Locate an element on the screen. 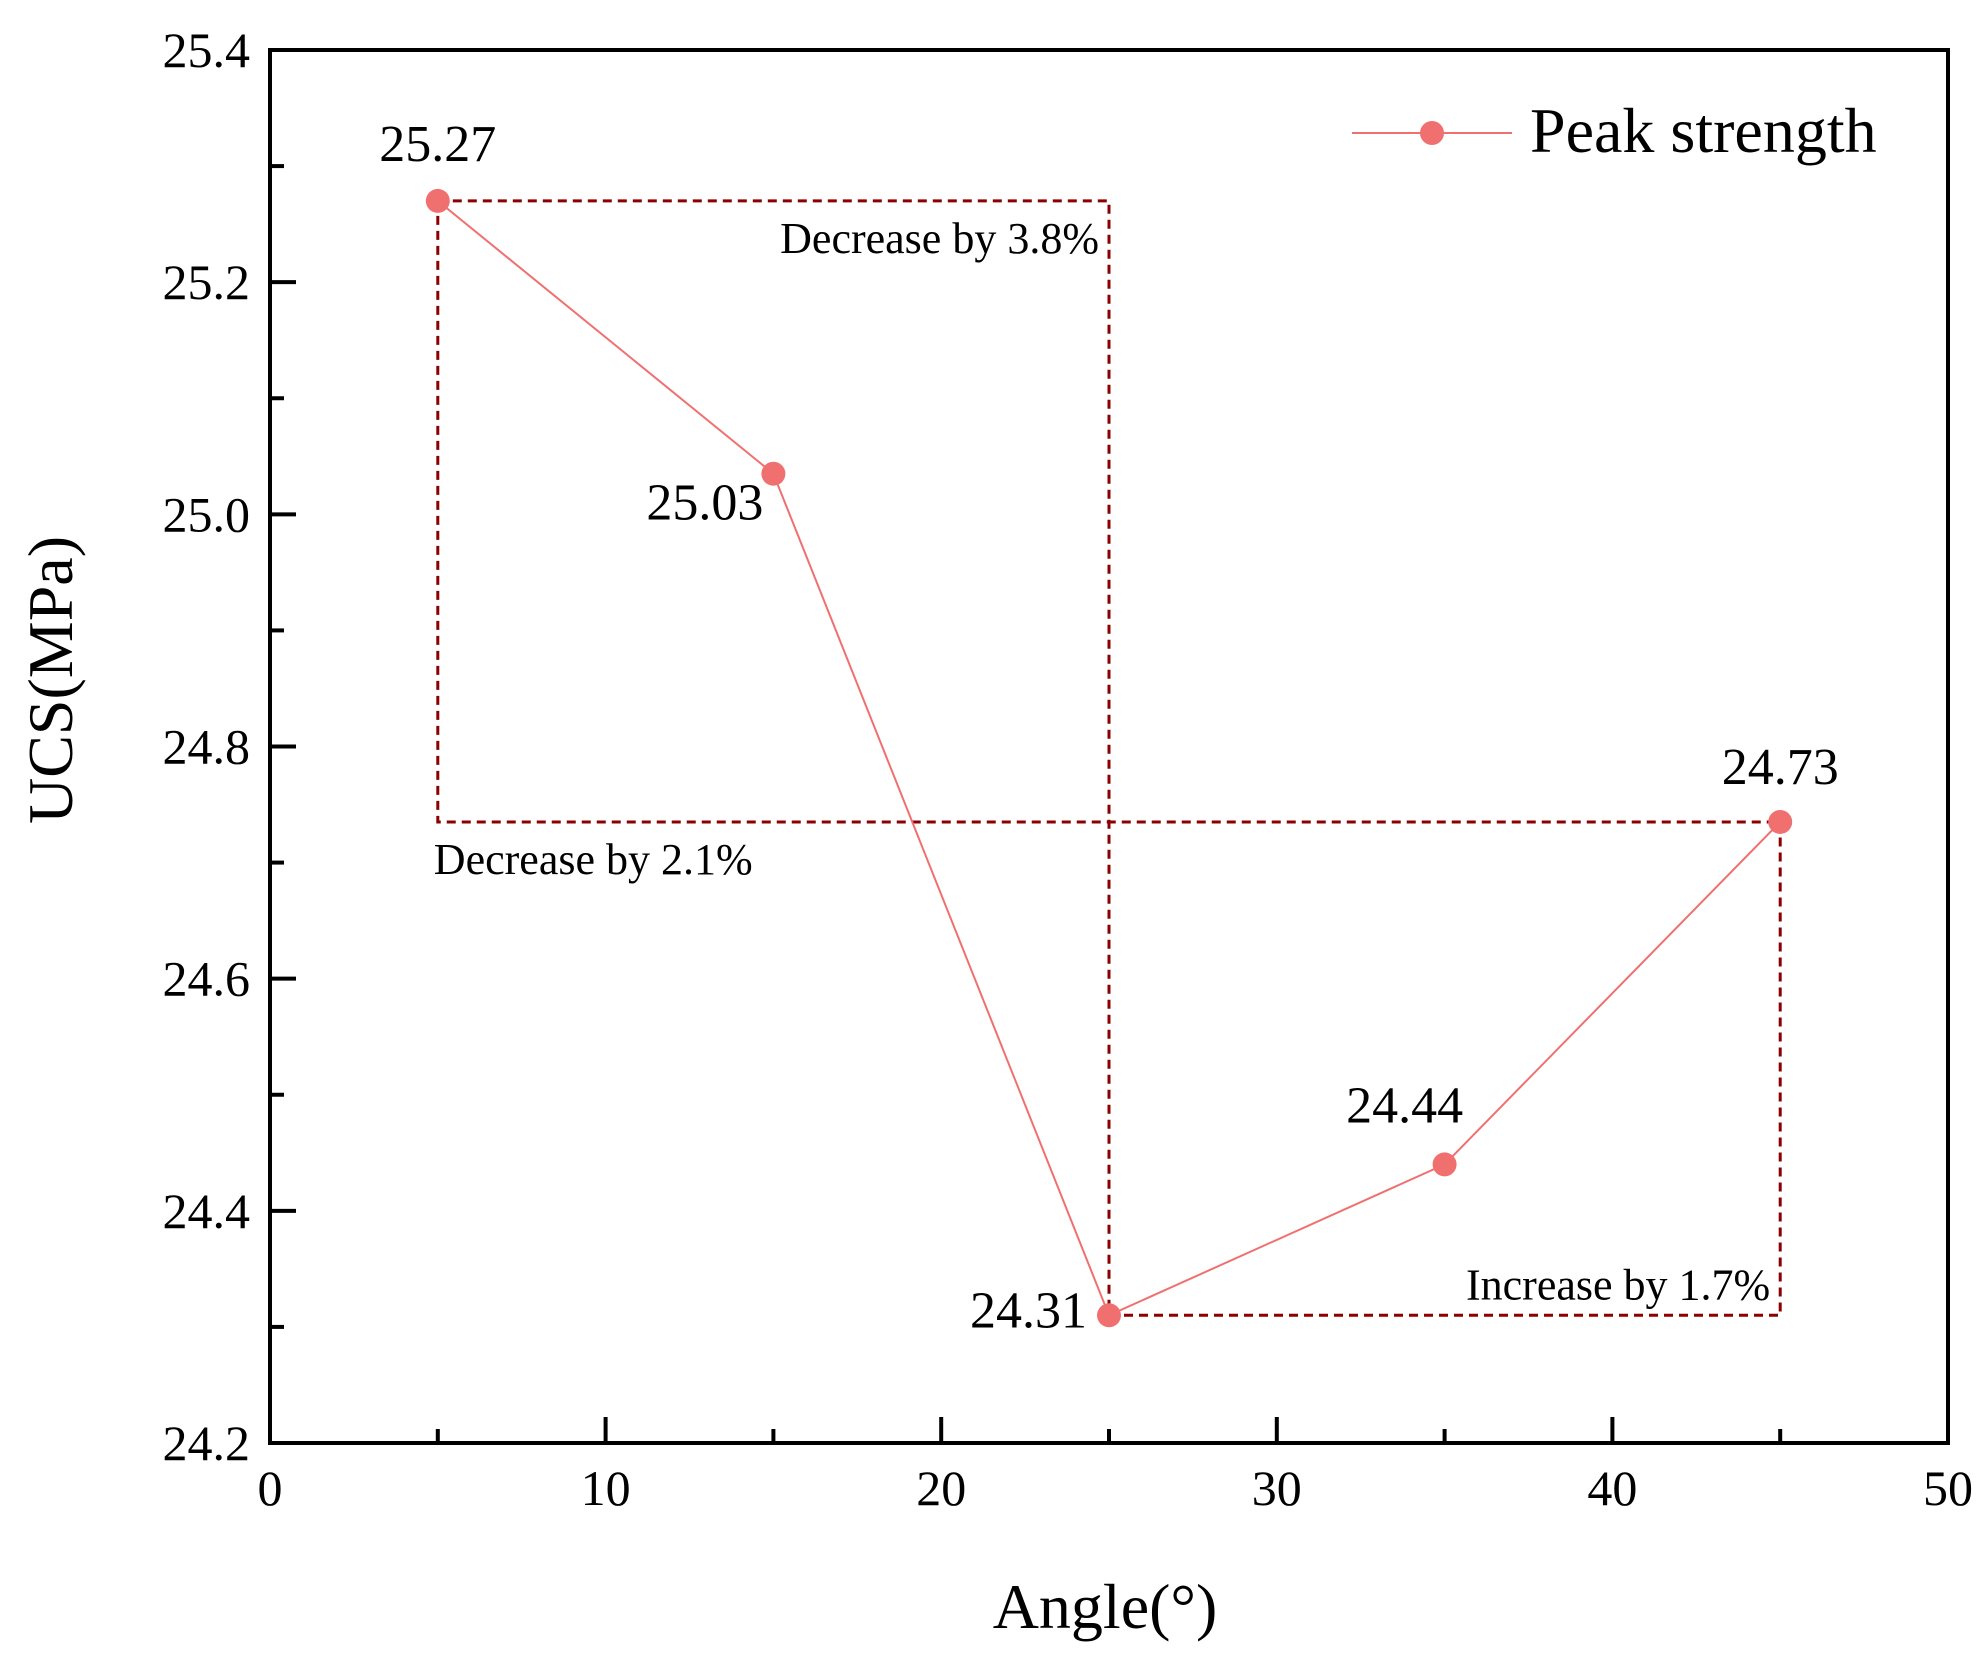 Image resolution: width=1985 pixels, height=1670 pixels. y-tick-label: 25.0 is located at coordinates (207, 514).